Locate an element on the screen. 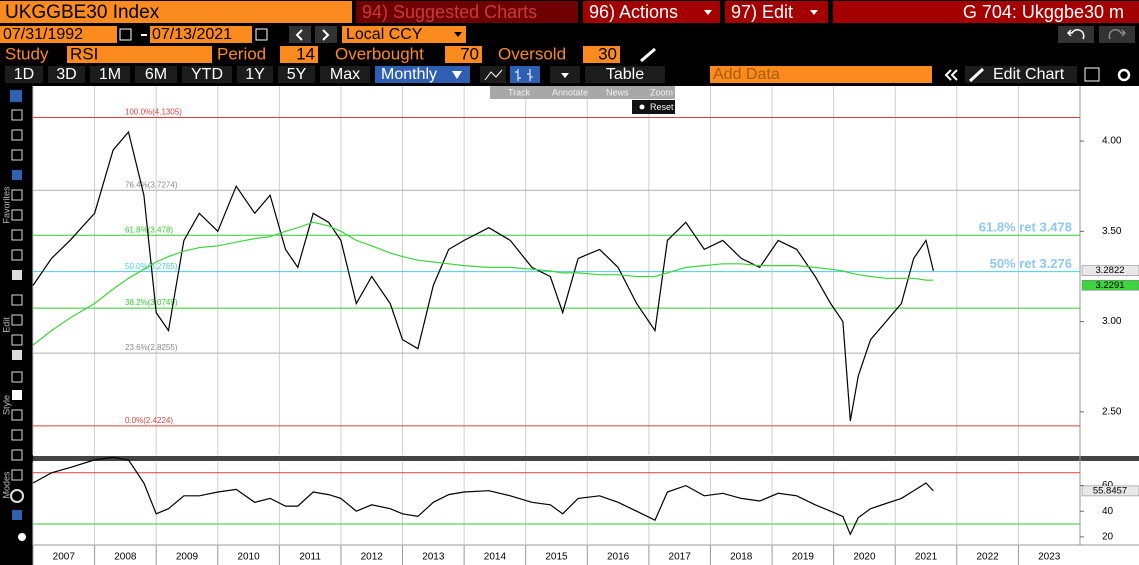  bar-icon is located at coordinates (525, 74).